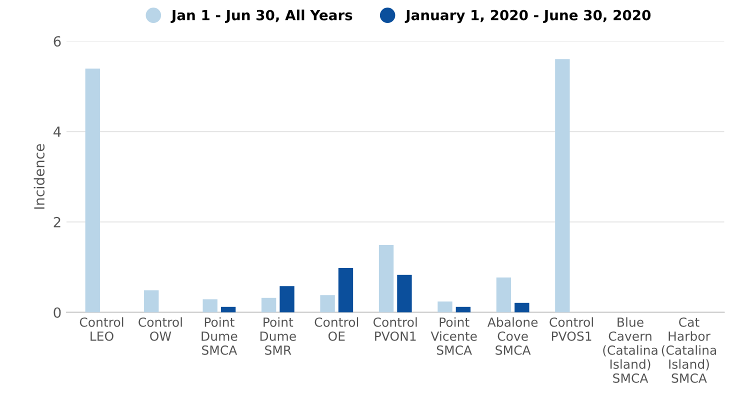 This screenshot has height=411, width=739. What do you see at coordinates (512, 336) in the screenshot?
I see `x-tick-label: Abalone Cove SMCA` at bounding box center [512, 336].